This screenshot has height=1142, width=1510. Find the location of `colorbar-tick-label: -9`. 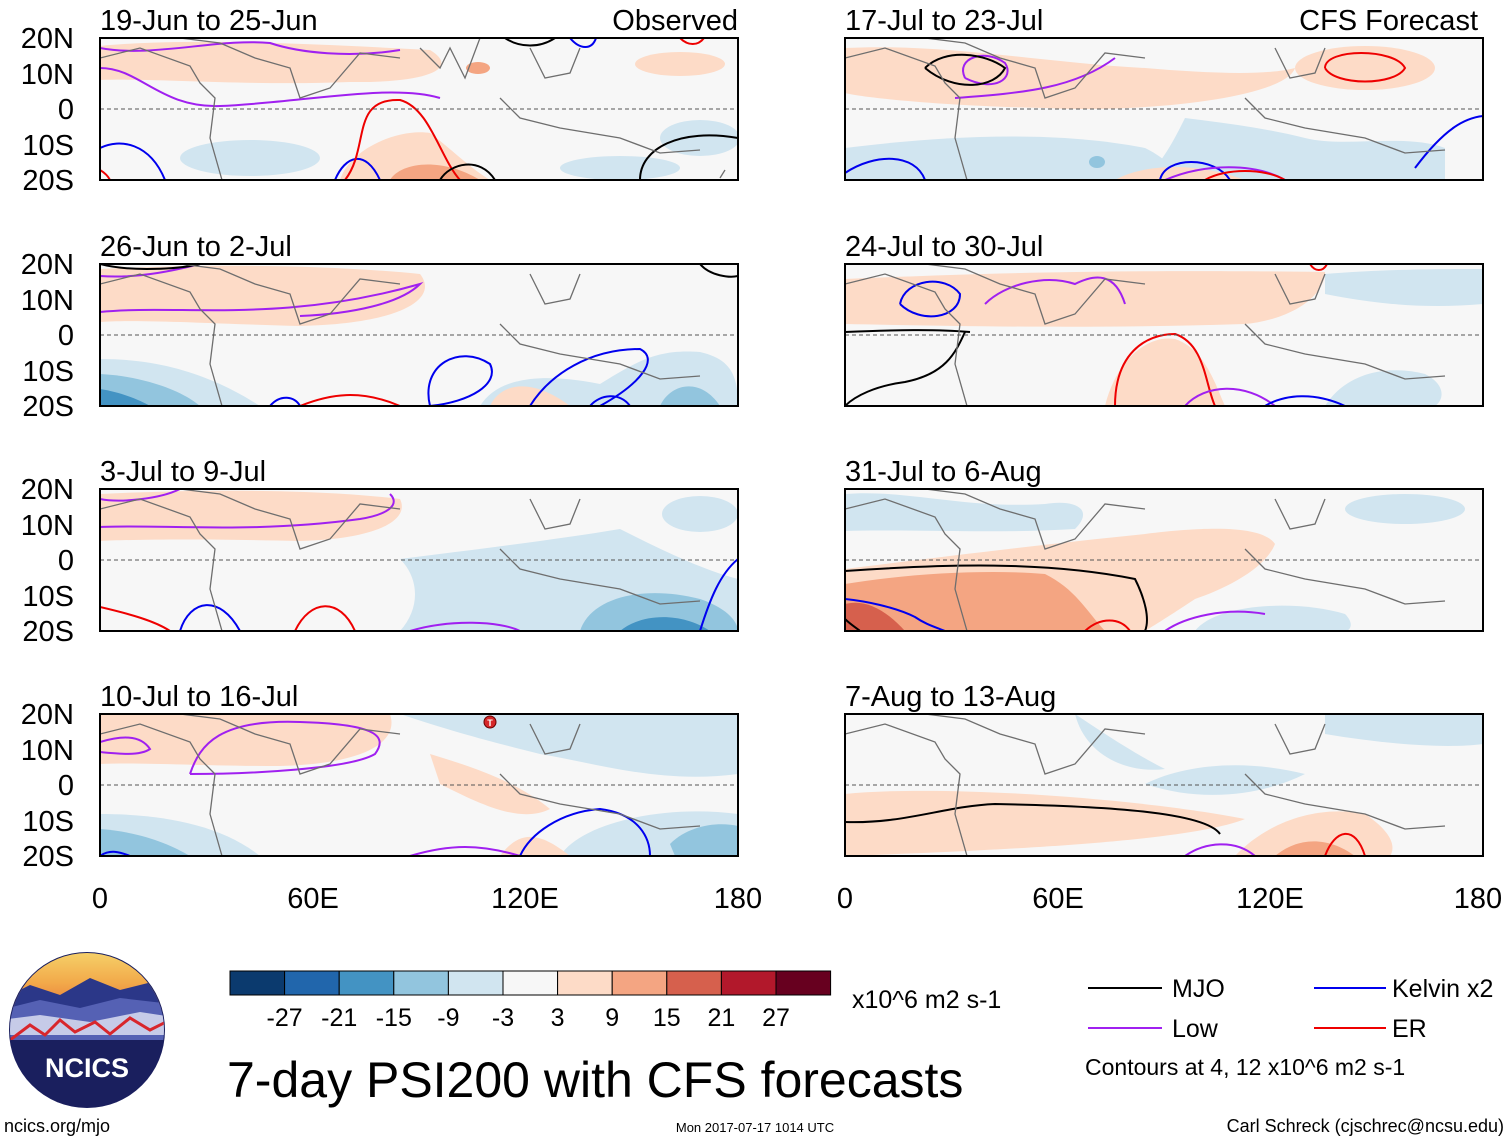

colorbar-tick-label: -9 is located at coordinates (448, 1018).